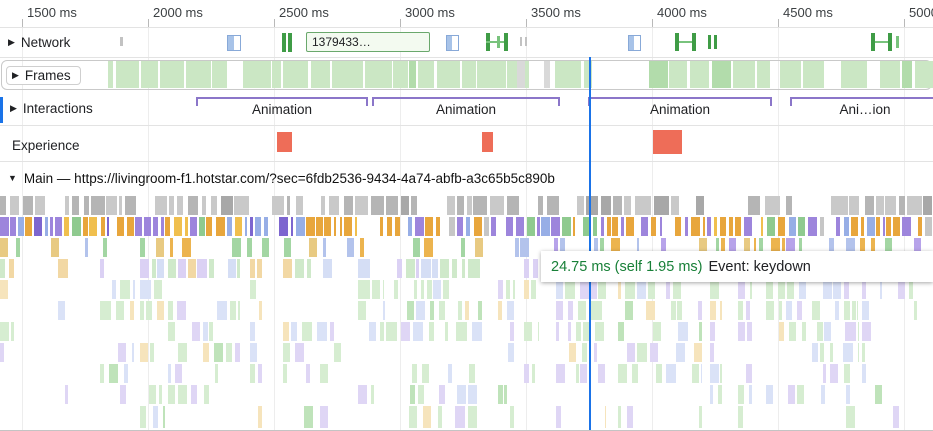  I want to click on ruler-label: 4500 ms, so click(808, 12).